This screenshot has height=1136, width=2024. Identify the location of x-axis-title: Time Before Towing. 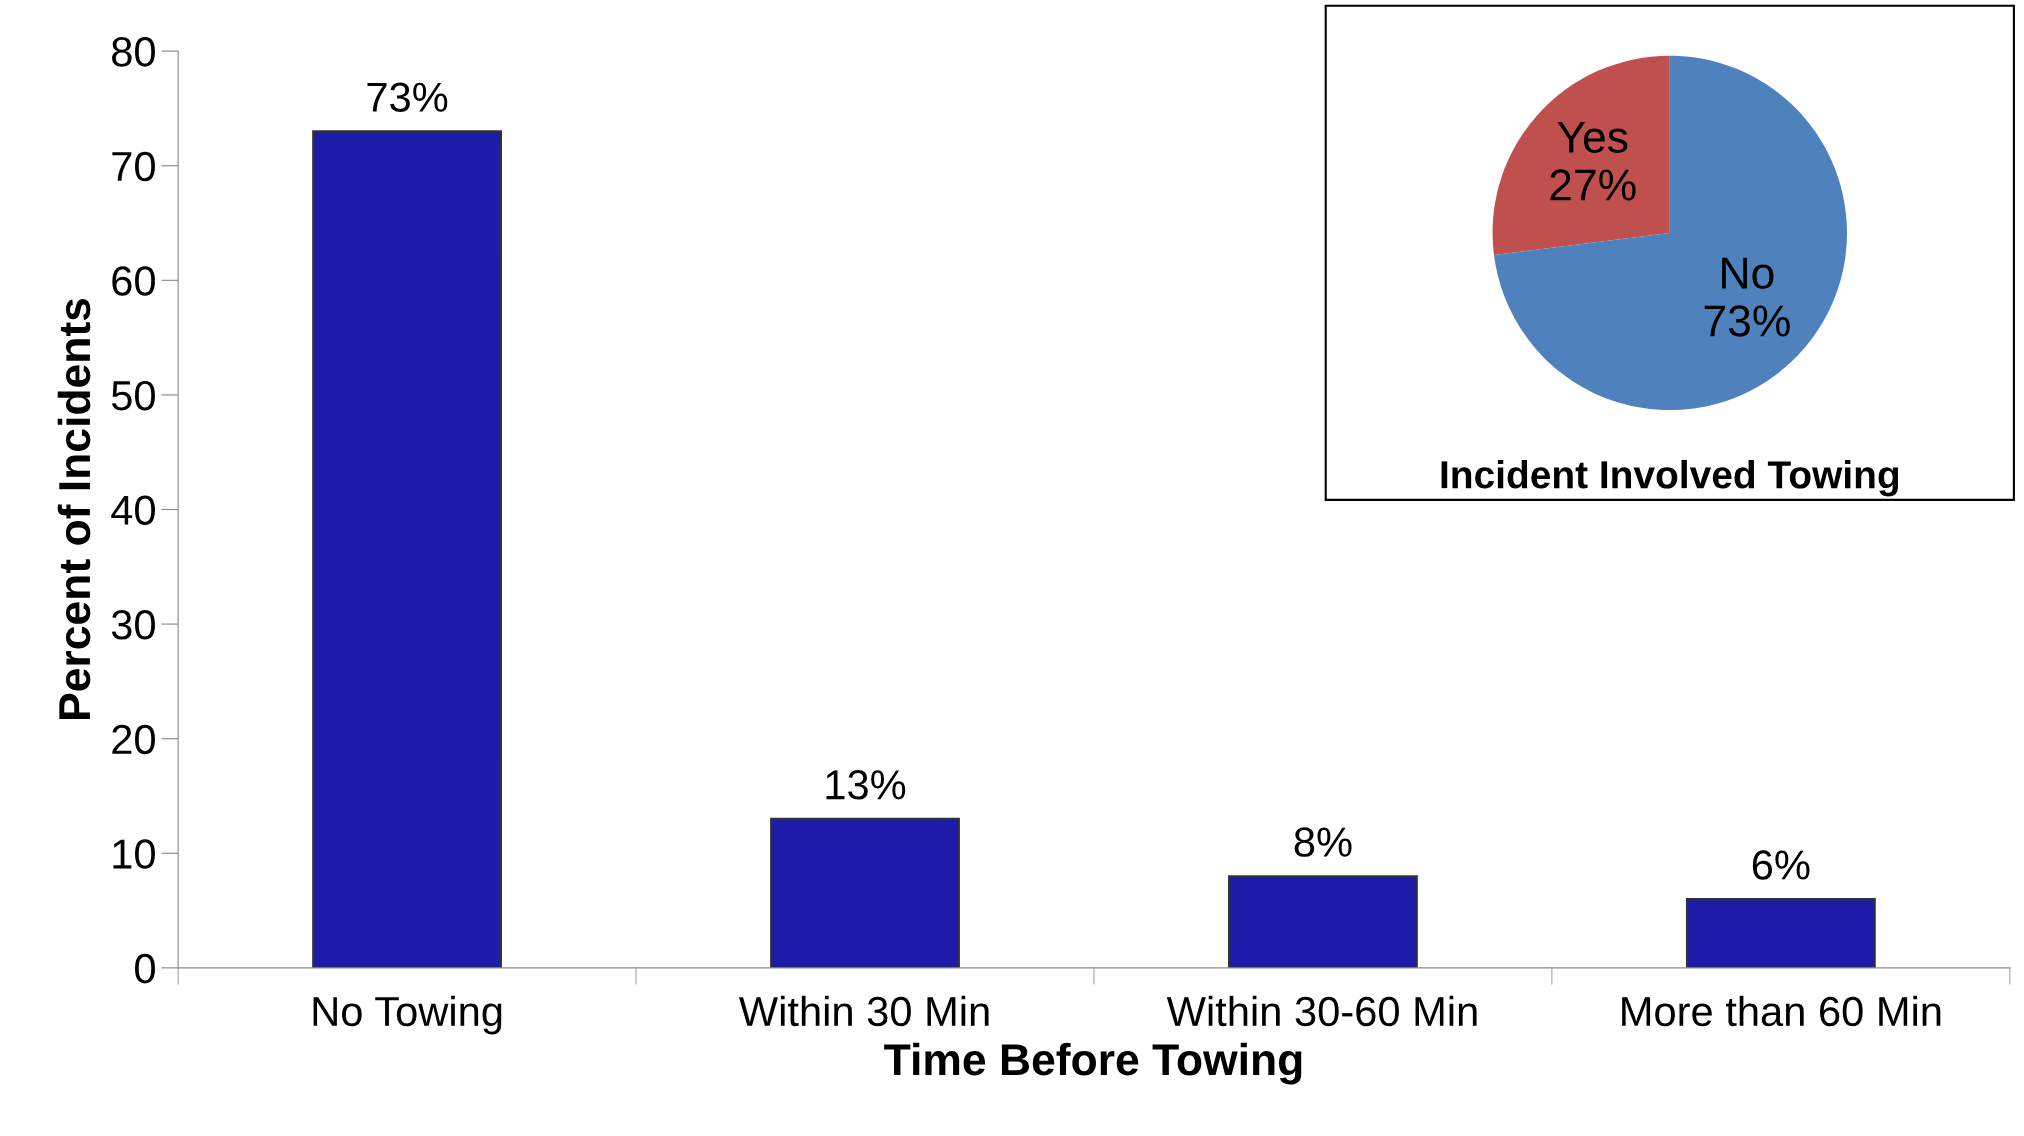
(1093, 1063).